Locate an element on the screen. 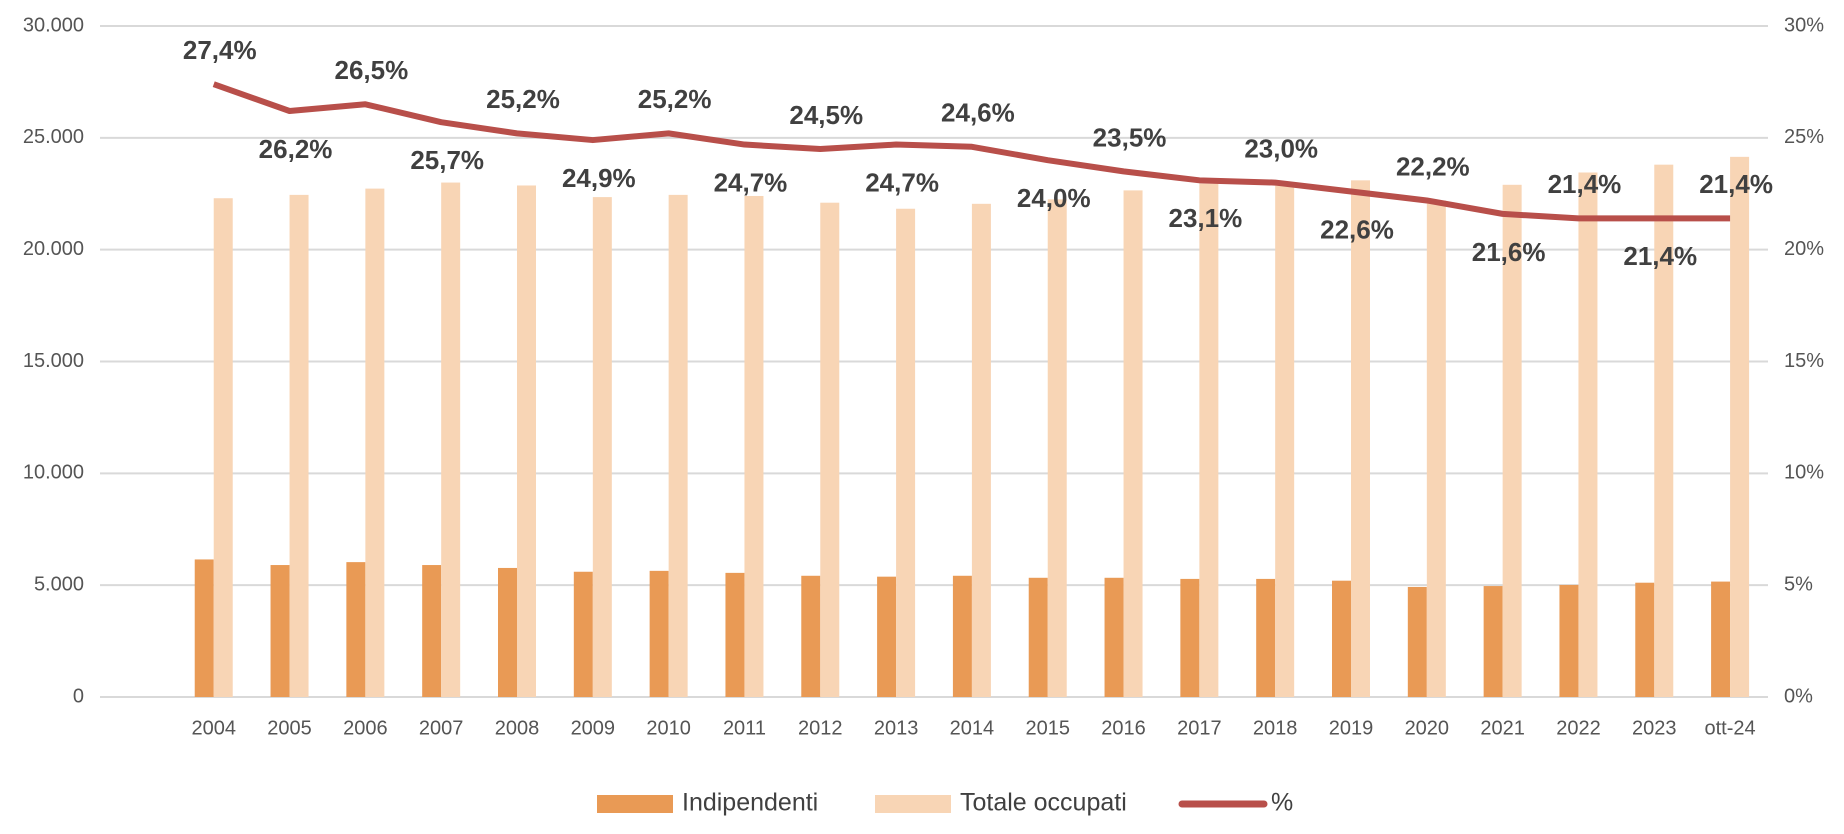 The width and height of the screenshot is (1844, 834). x-tick-label: ott-24 is located at coordinates (1730, 728).